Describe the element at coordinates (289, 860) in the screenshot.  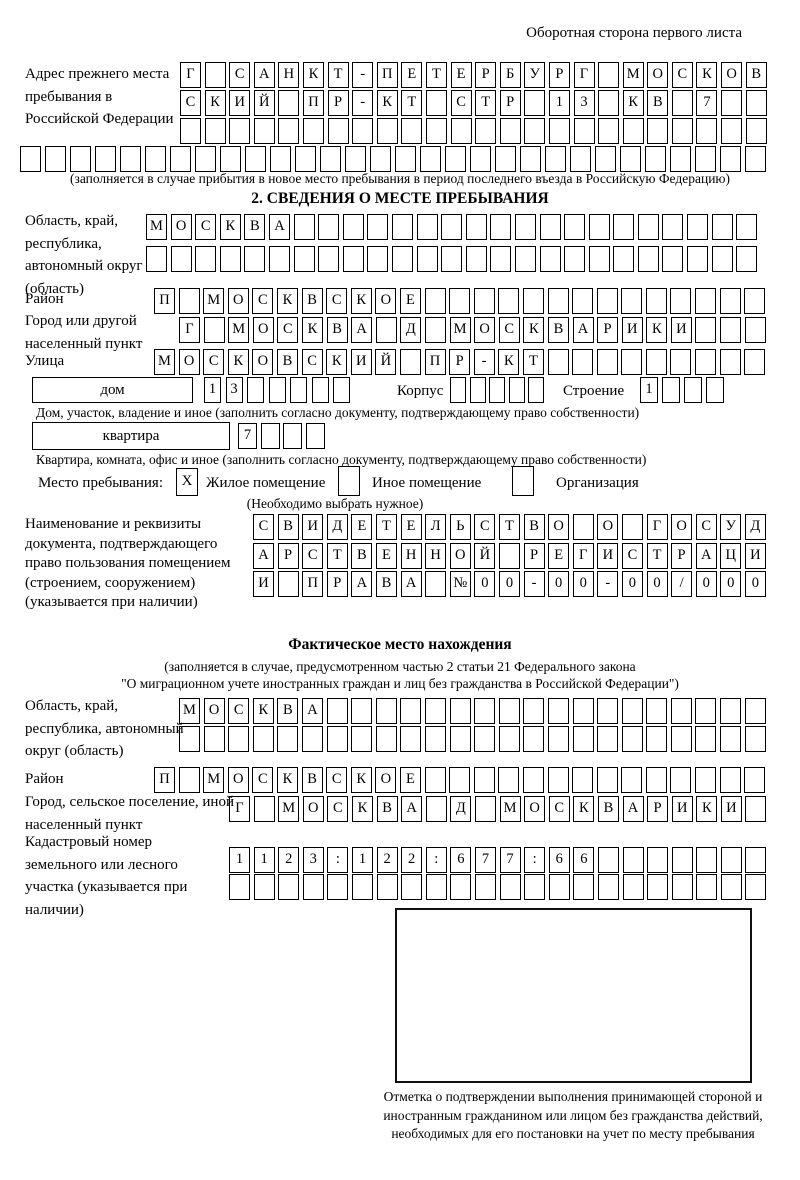
I see `char-cell: 2` at that location.